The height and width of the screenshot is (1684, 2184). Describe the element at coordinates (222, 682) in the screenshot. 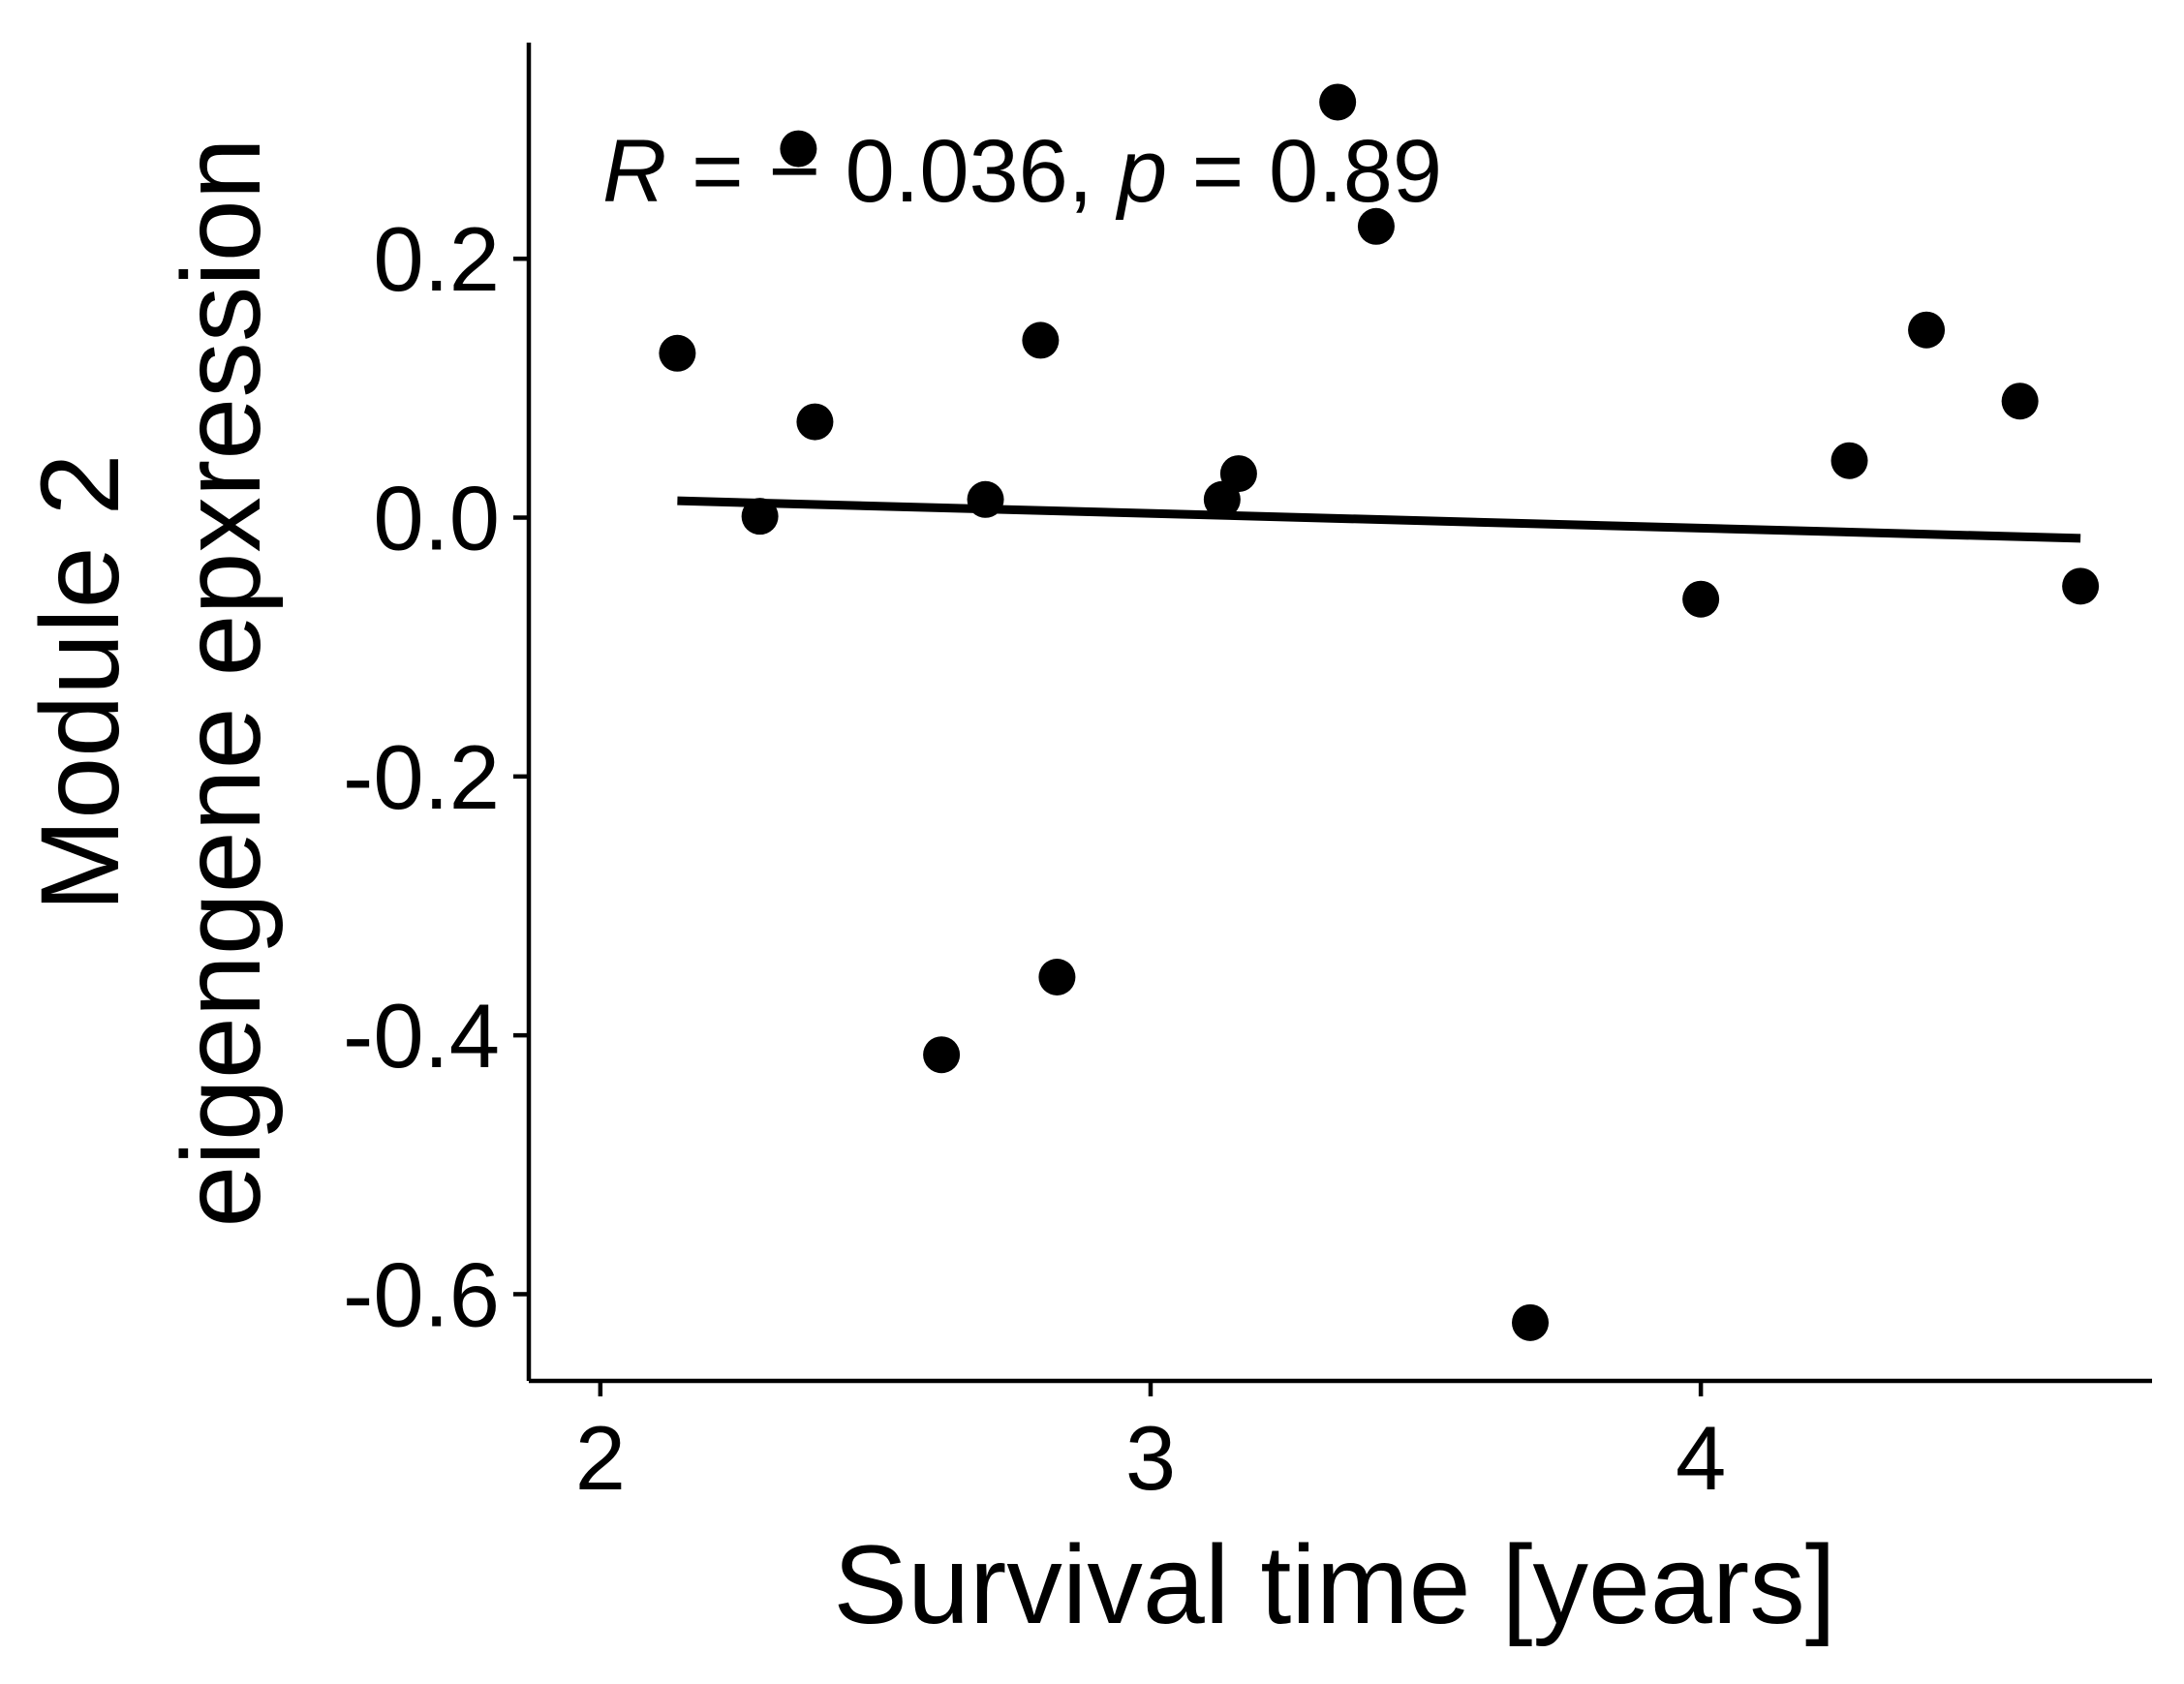

I see `y-axis-title-line-2: eigengene epxression` at that location.